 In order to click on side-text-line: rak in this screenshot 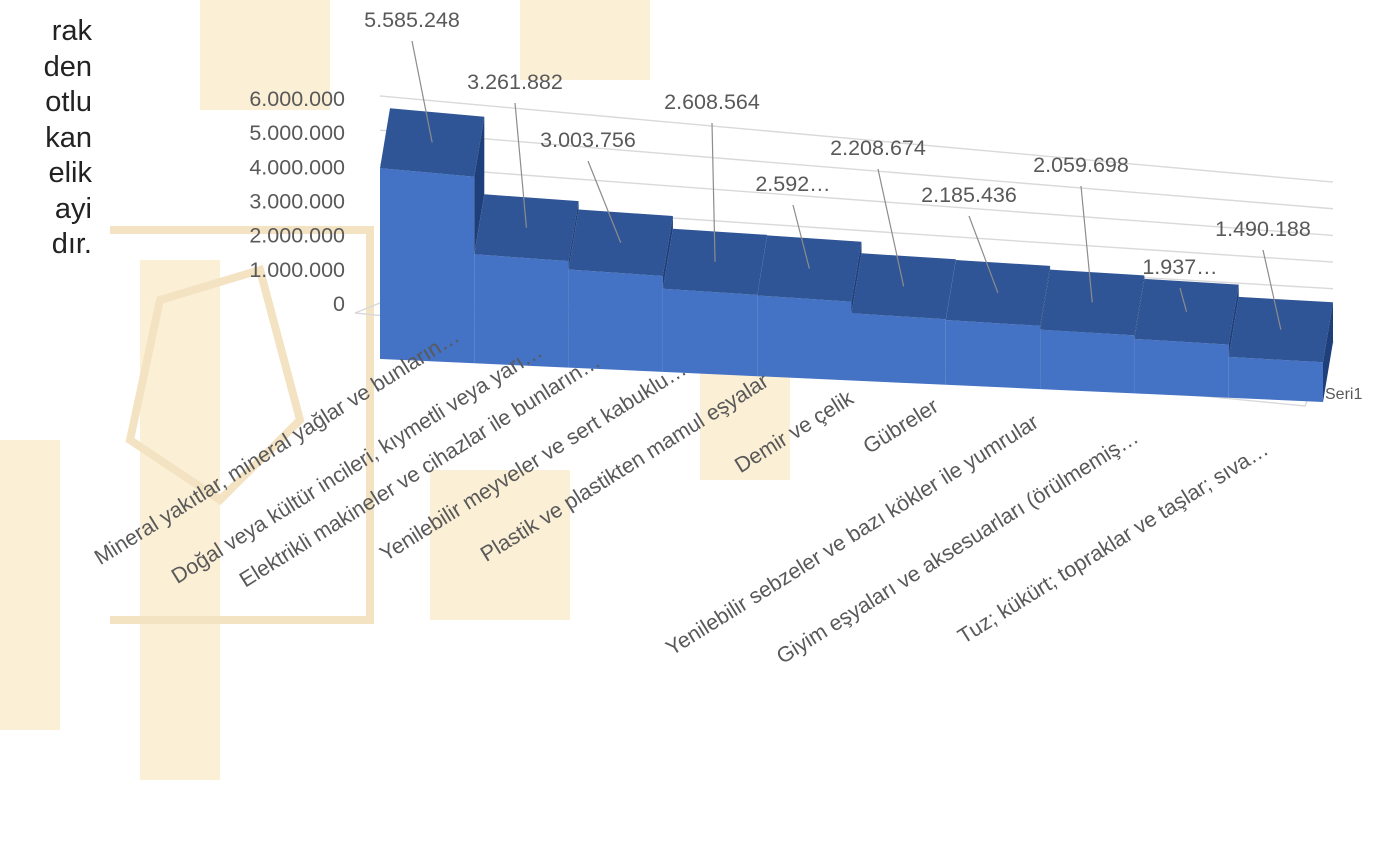, I will do `click(71, 31)`.